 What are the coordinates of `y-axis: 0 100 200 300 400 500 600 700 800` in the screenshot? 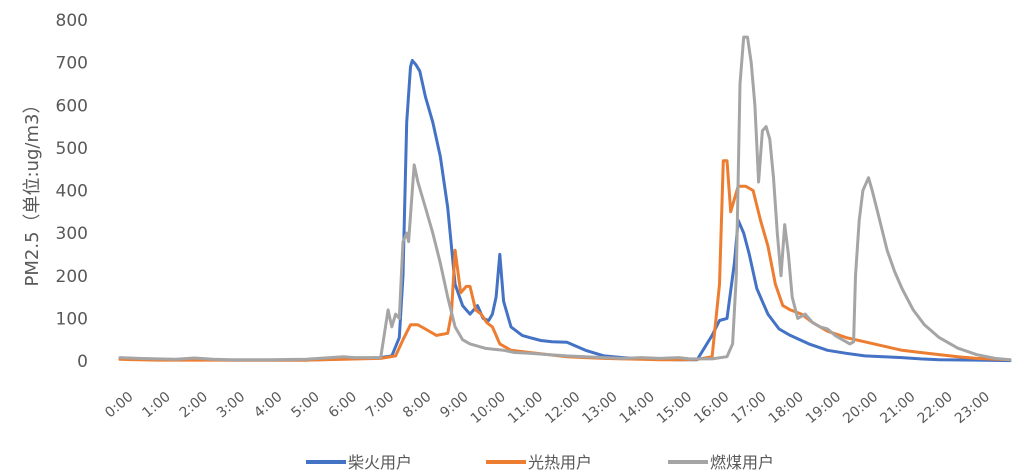 It's located at (72, 191).